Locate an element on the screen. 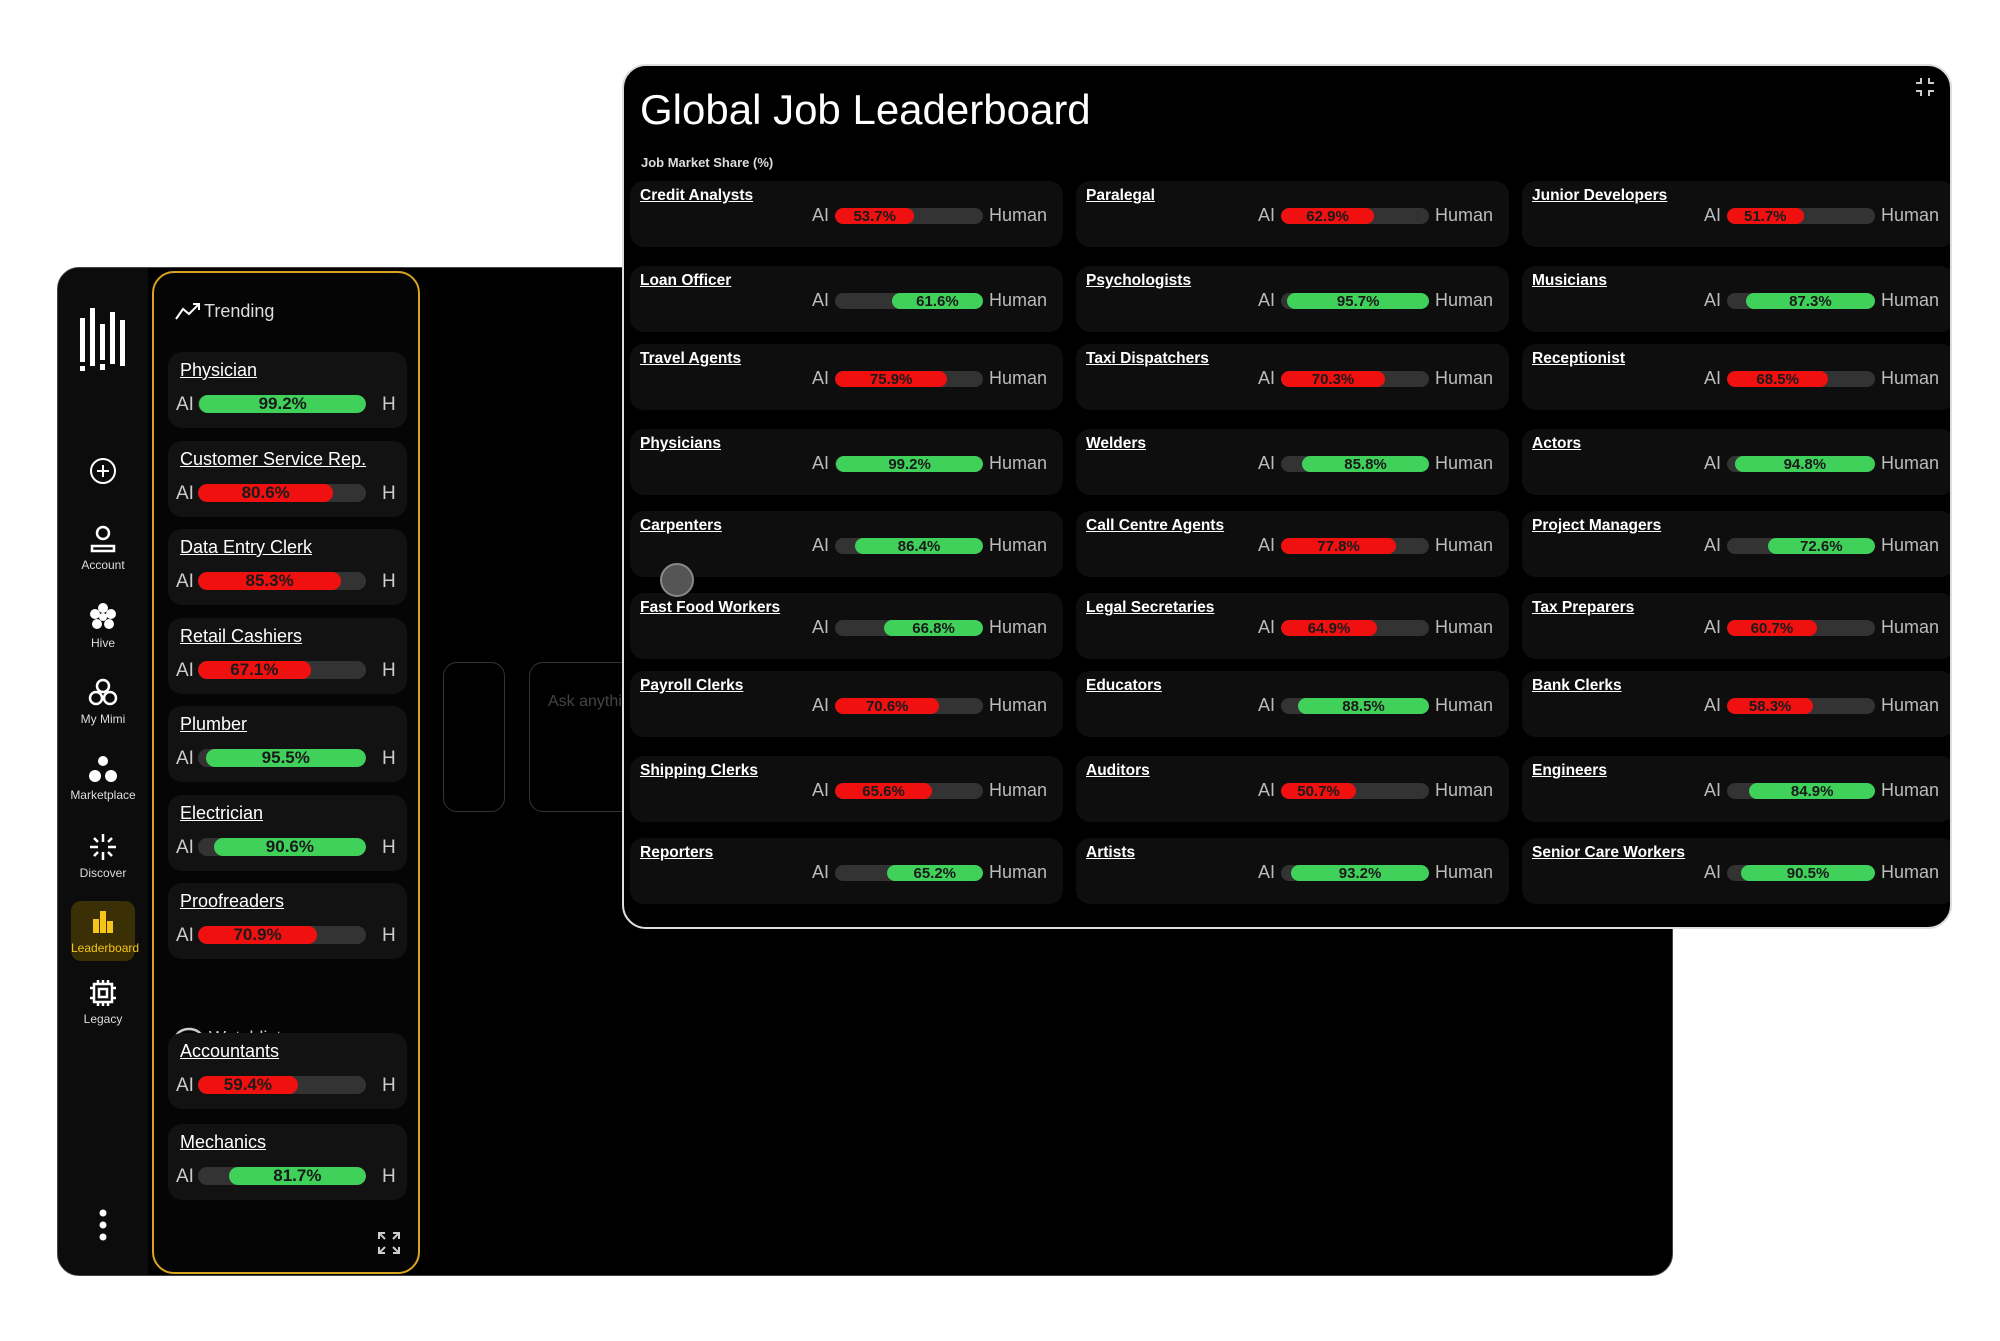 This screenshot has width=2000, height=1341. job-card: Proofreaders AI H 70.9% is located at coordinates (287, 921).